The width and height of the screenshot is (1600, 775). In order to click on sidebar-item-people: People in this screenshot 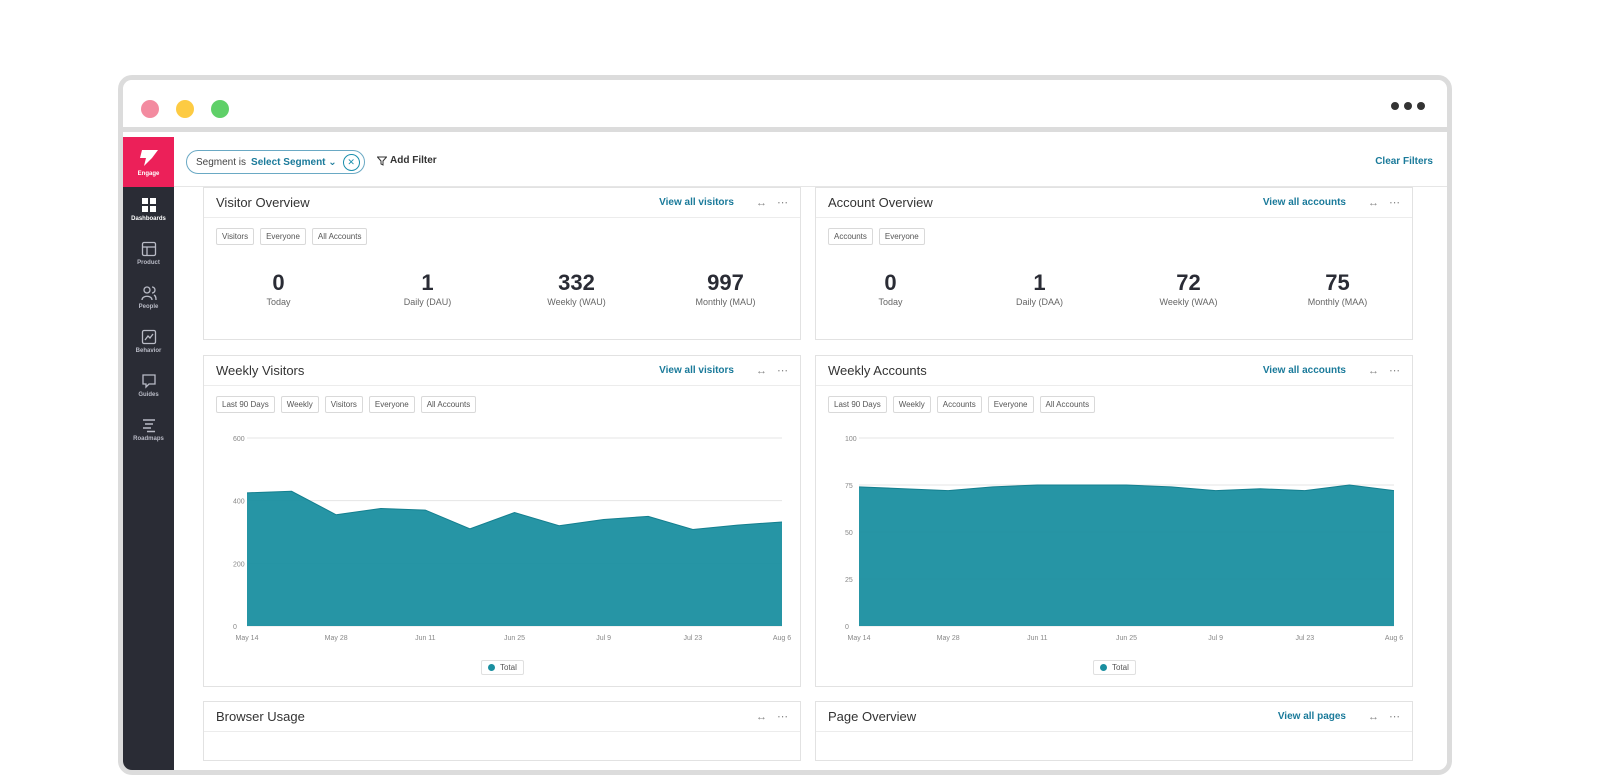, I will do `click(148, 297)`.